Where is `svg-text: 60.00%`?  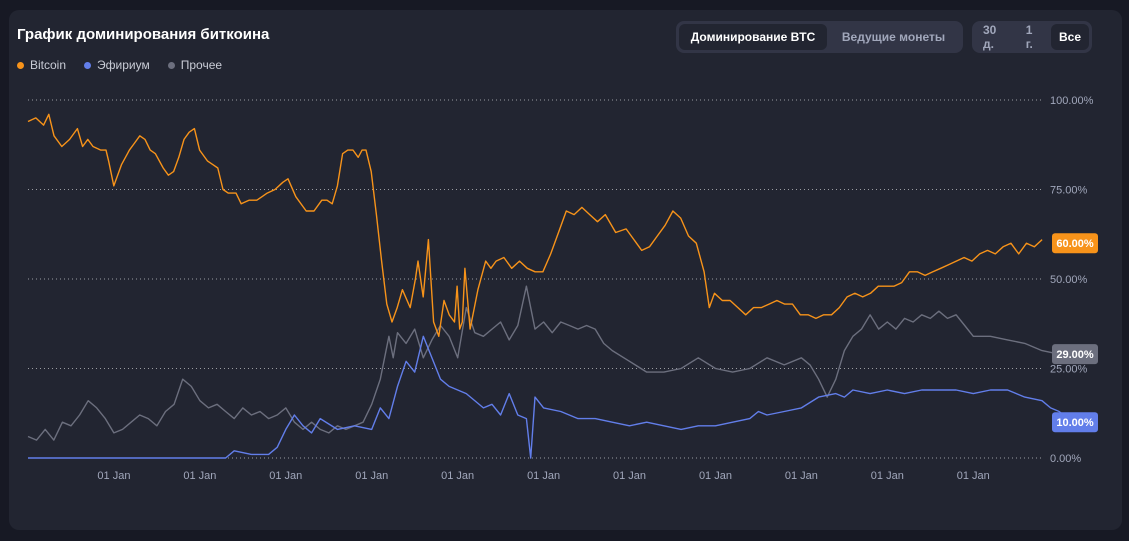 svg-text: 60.00% is located at coordinates (1075, 244).